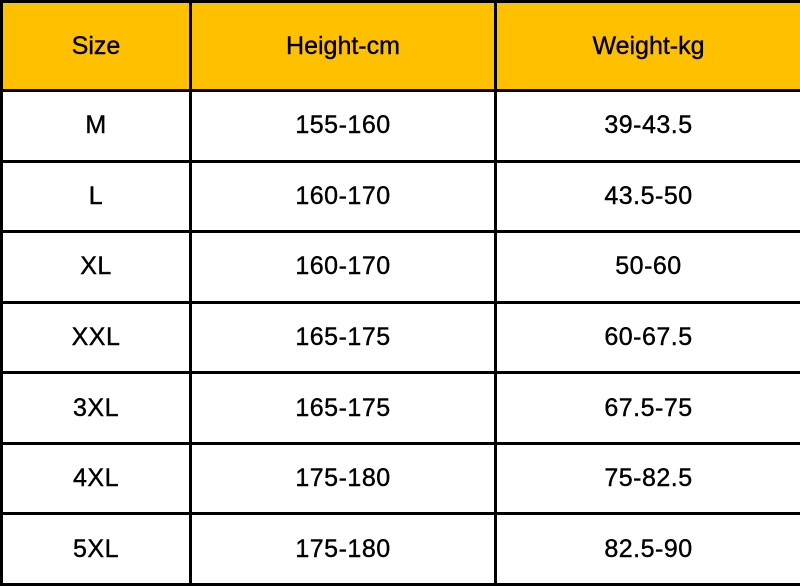 The image size is (800, 586). What do you see at coordinates (647, 46) in the screenshot?
I see `header-weight: Weight-kg` at bounding box center [647, 46].